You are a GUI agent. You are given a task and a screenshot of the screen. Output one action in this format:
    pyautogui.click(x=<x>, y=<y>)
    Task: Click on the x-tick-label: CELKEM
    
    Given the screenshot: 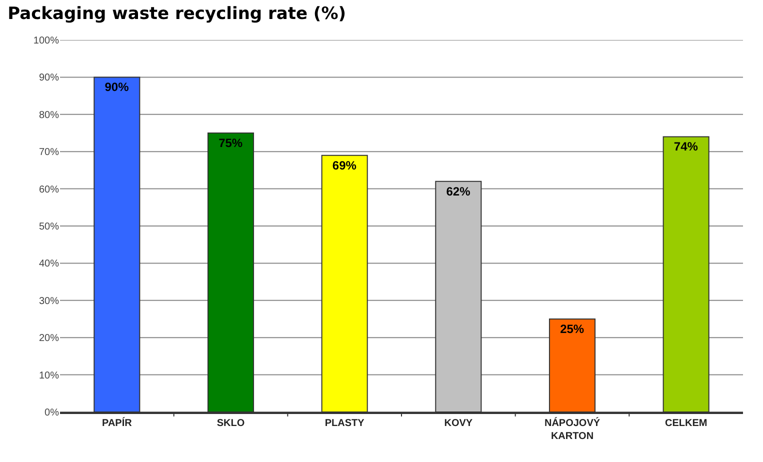 What is the action you would take?
    pyautogui.click(x=686, y=423)
    